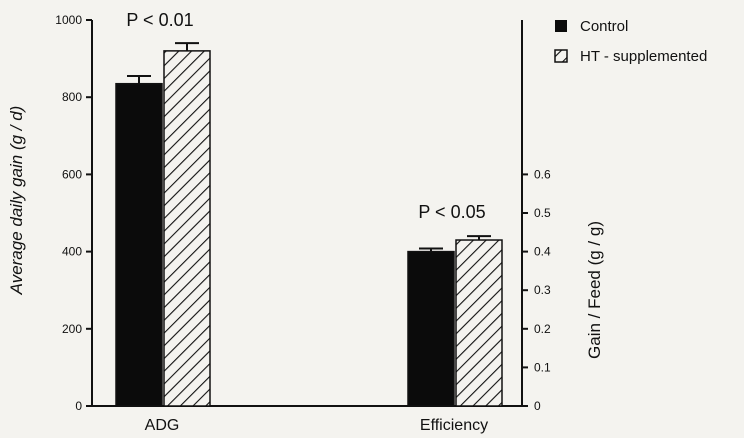  I want to click on legend-swatch-ht, so click(561, 56).